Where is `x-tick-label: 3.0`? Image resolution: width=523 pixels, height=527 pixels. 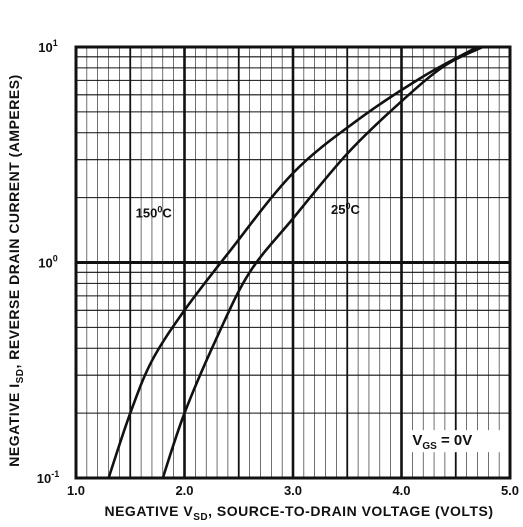 x-tick-label: 3.0 is located at coordinates (293, 490).